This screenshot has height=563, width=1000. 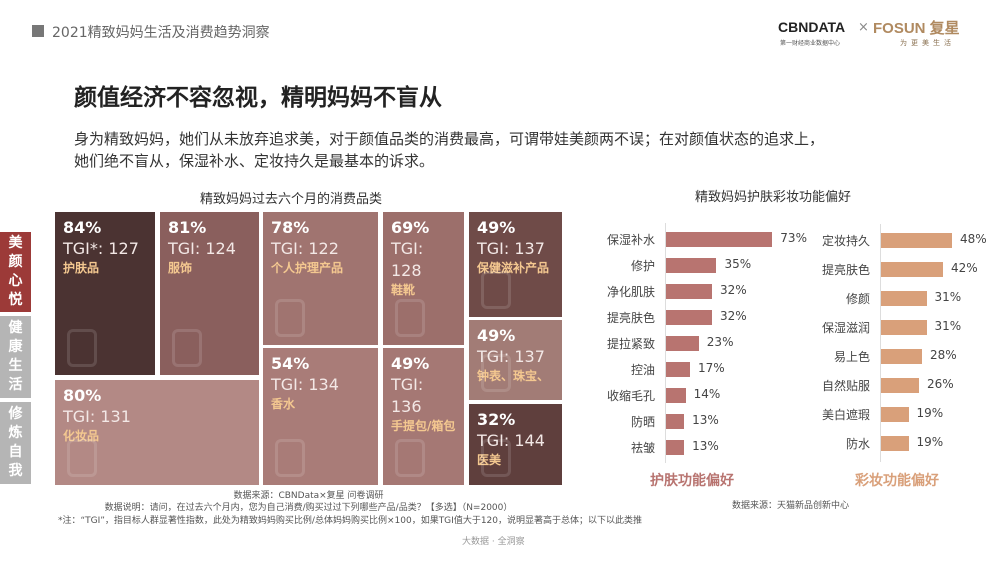 What do you see at coordinates (705, 420) in the screenshot?
I see `bar-value: 13%` at bounding box center [705, 420].